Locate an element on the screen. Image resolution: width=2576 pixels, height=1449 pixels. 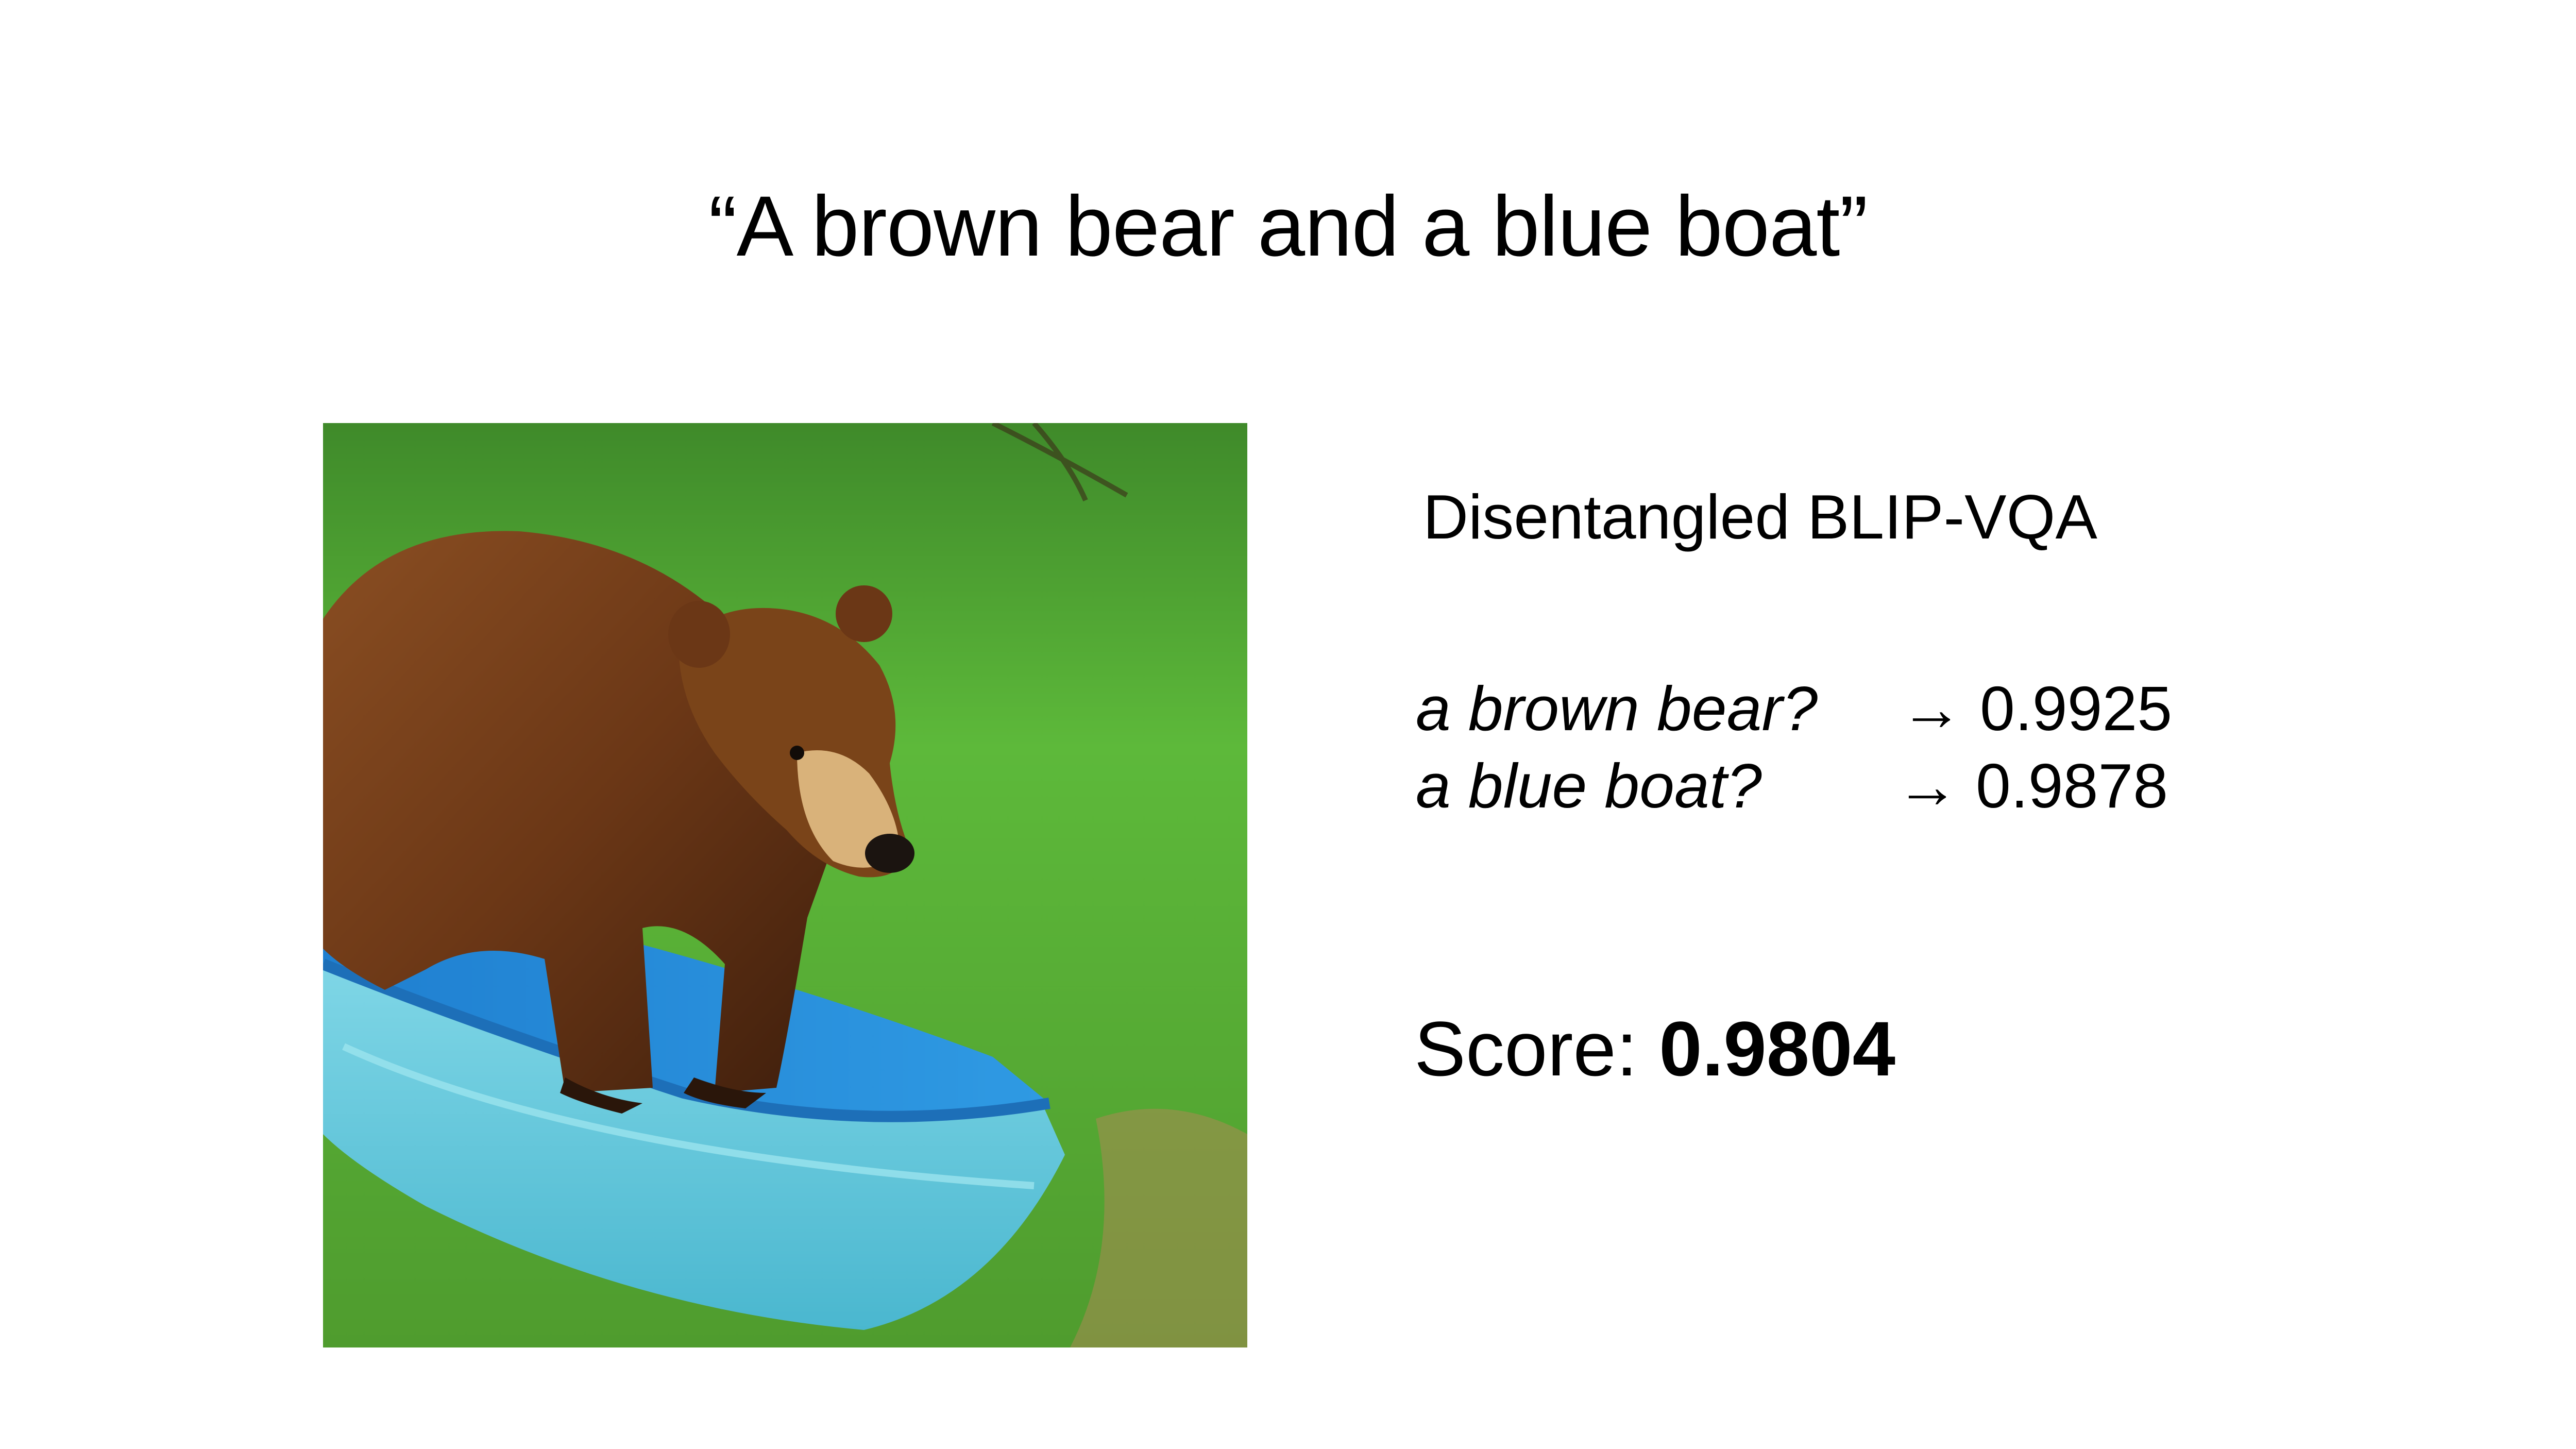
final-score-value: 0.9804 is located at coordinates (1777, 1048).